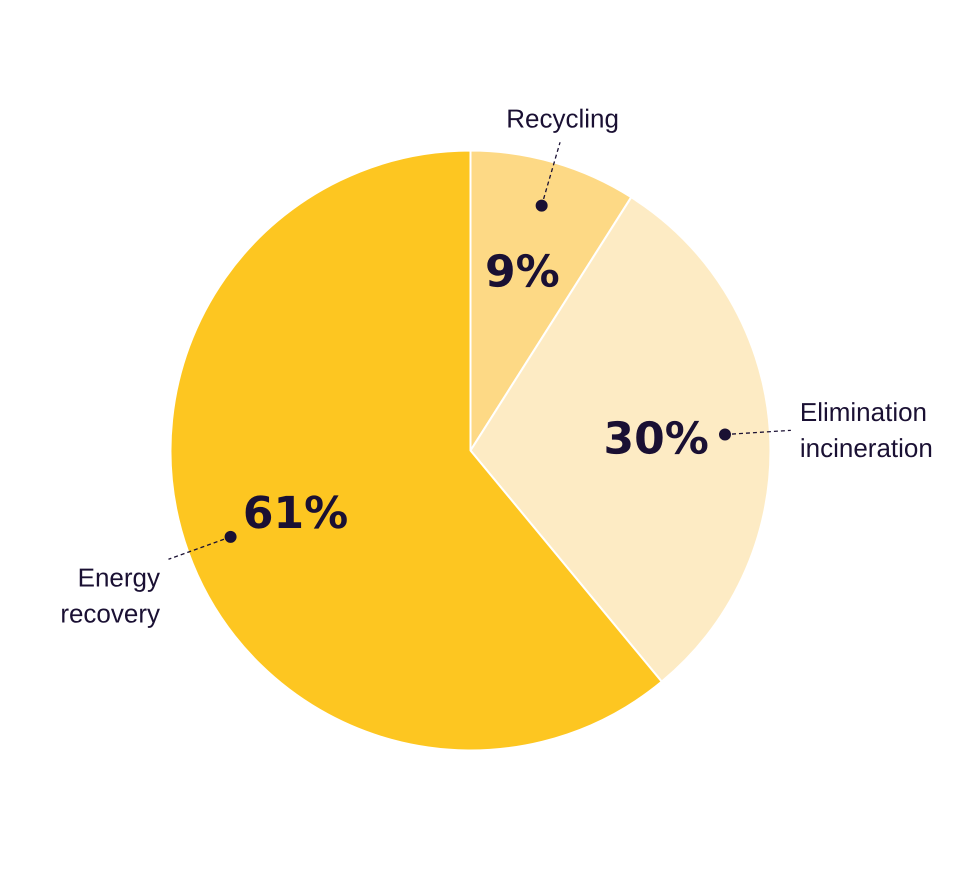  Describe the element at coordinates (656, 438) in the screenshot. I see `data-label: 30%` at that location.